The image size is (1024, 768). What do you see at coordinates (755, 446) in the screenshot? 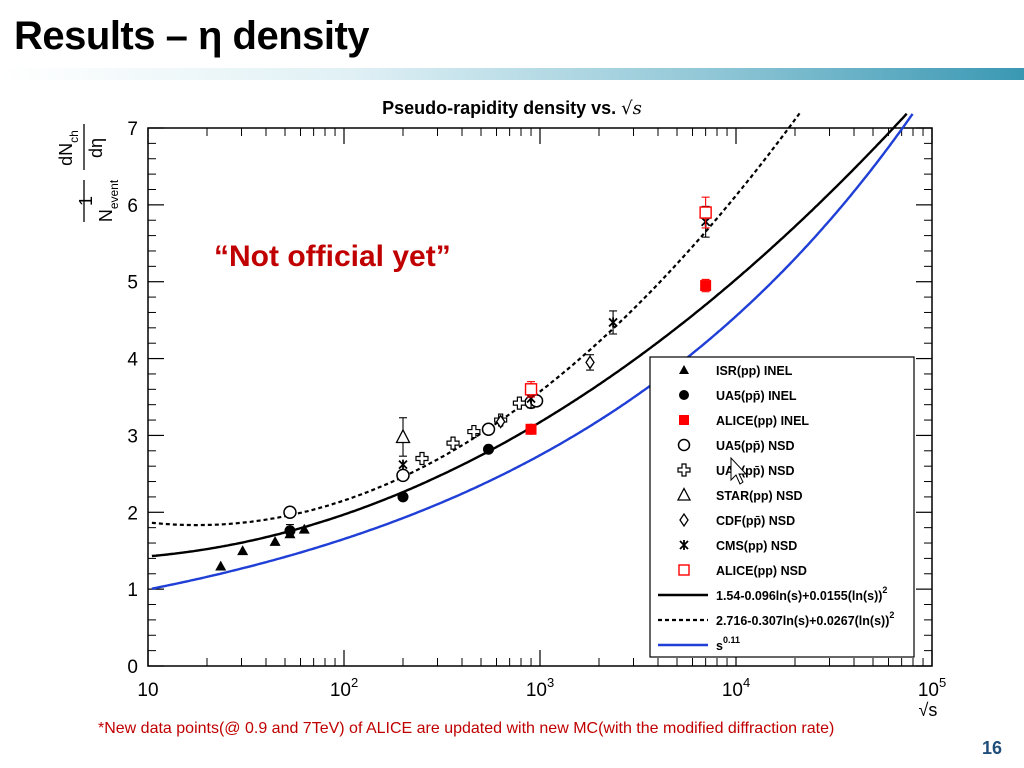
I see `legend-label: UA5(pp̄) NSD` at bounding box center [755, 446].